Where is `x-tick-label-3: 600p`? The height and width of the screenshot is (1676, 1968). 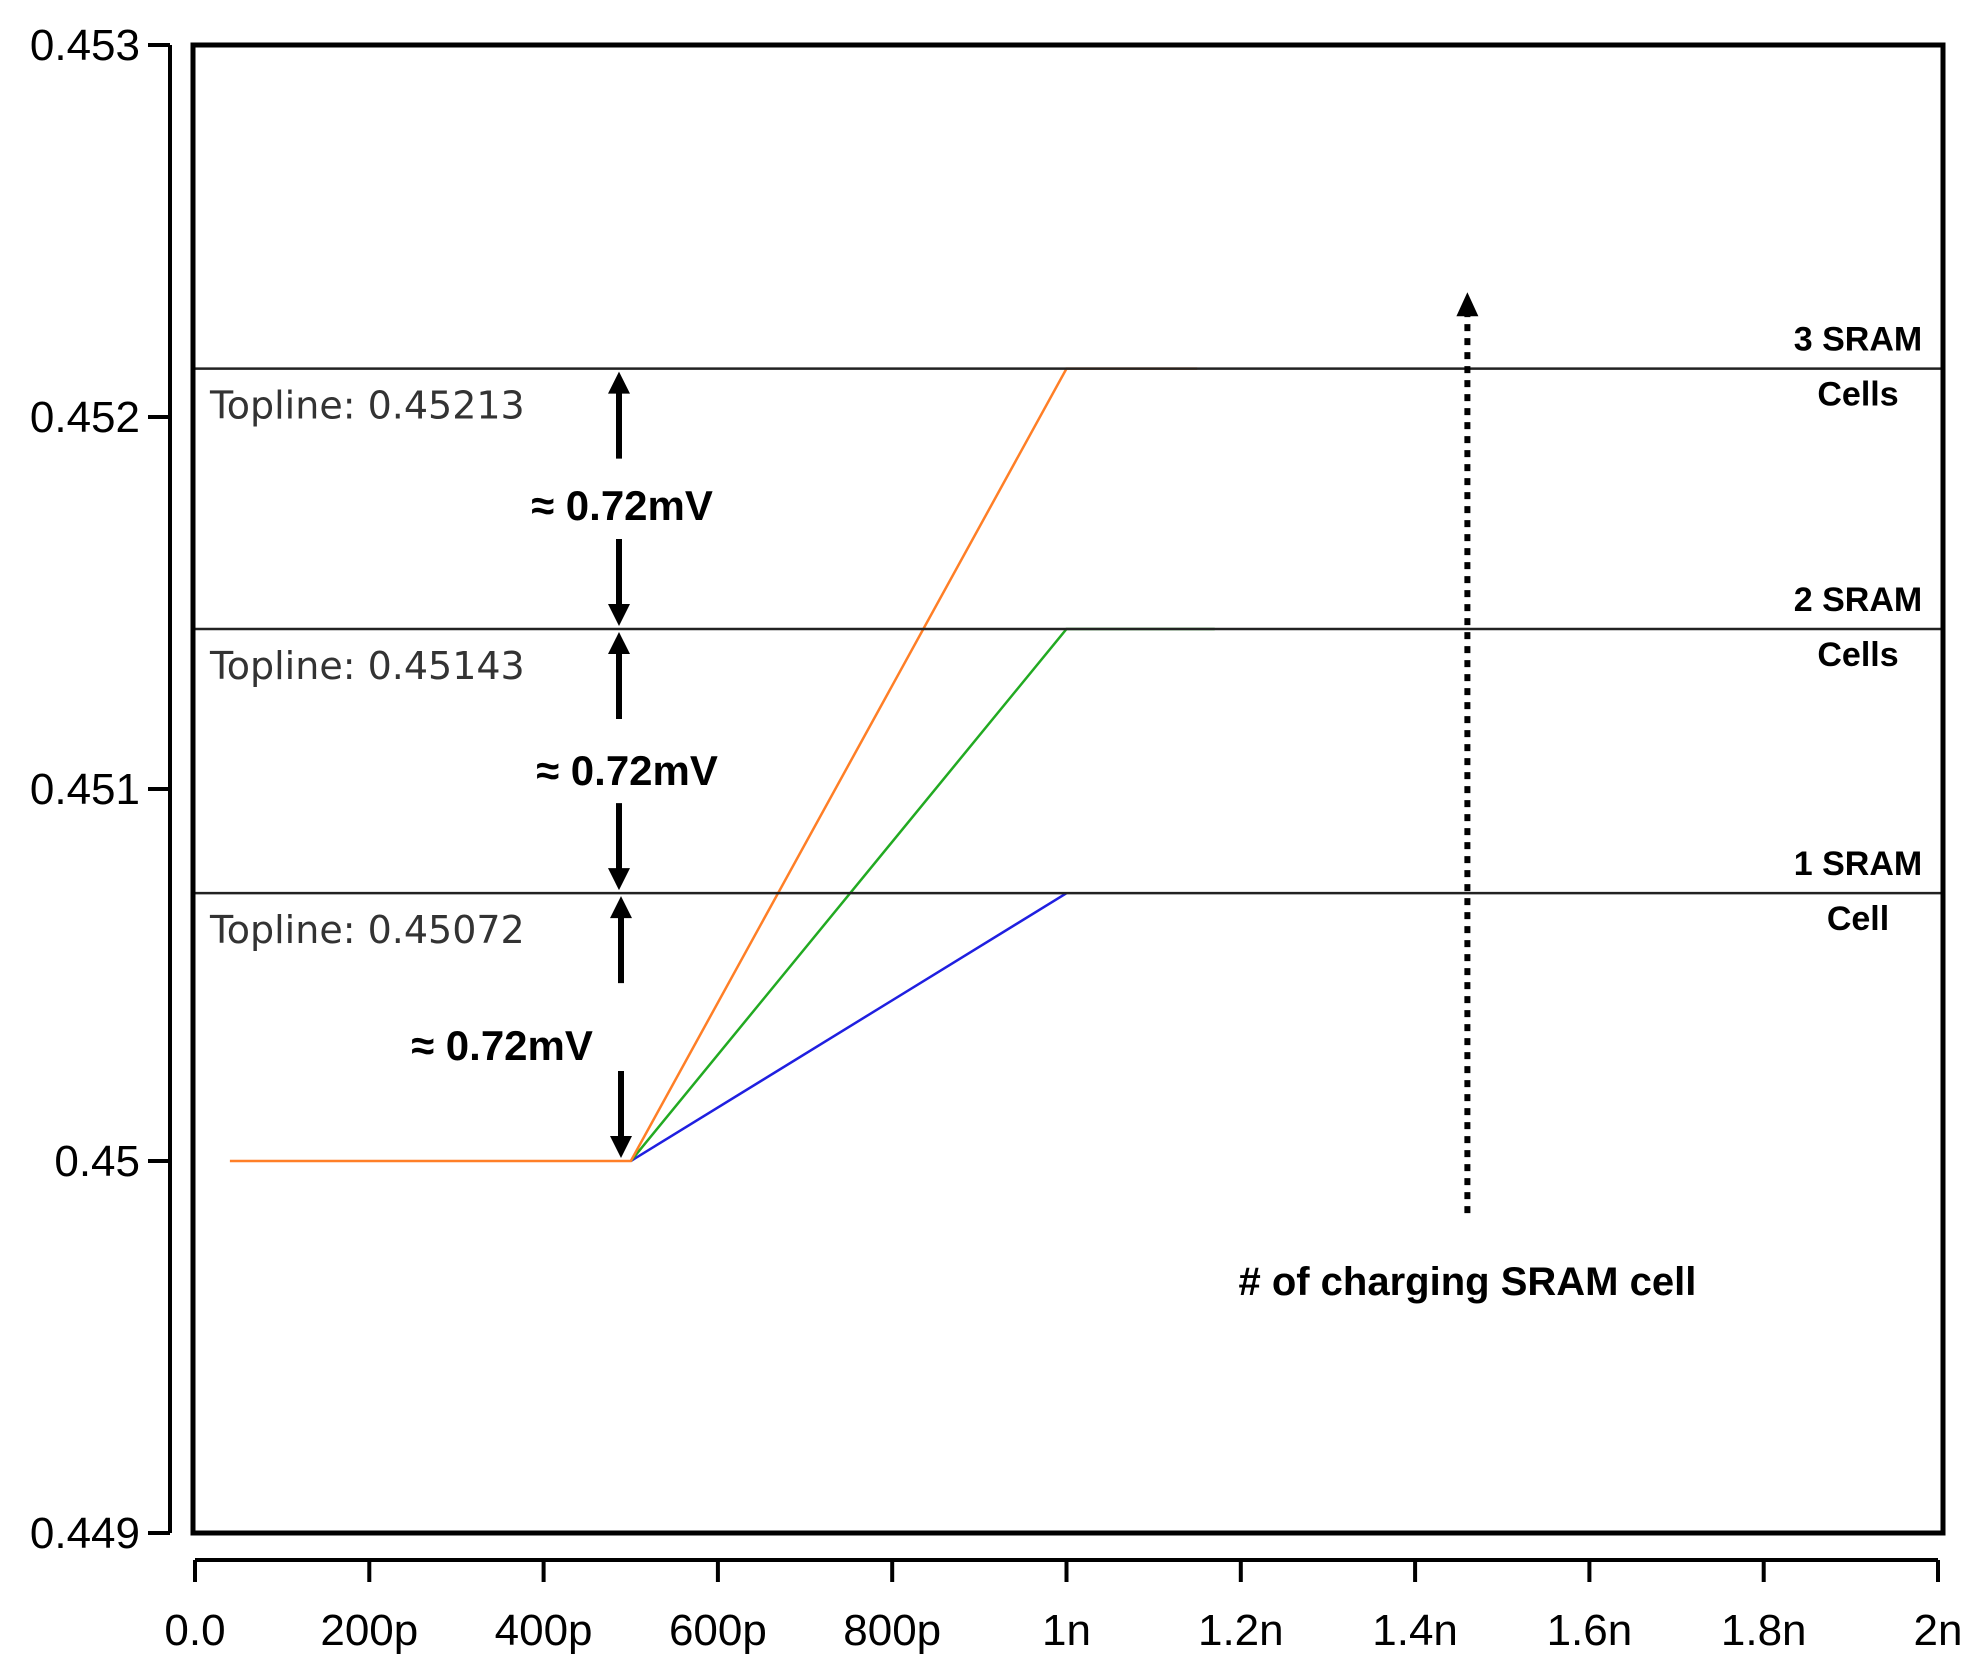 x-tick-label-3: 600p is located at coordinates (718, 1630).